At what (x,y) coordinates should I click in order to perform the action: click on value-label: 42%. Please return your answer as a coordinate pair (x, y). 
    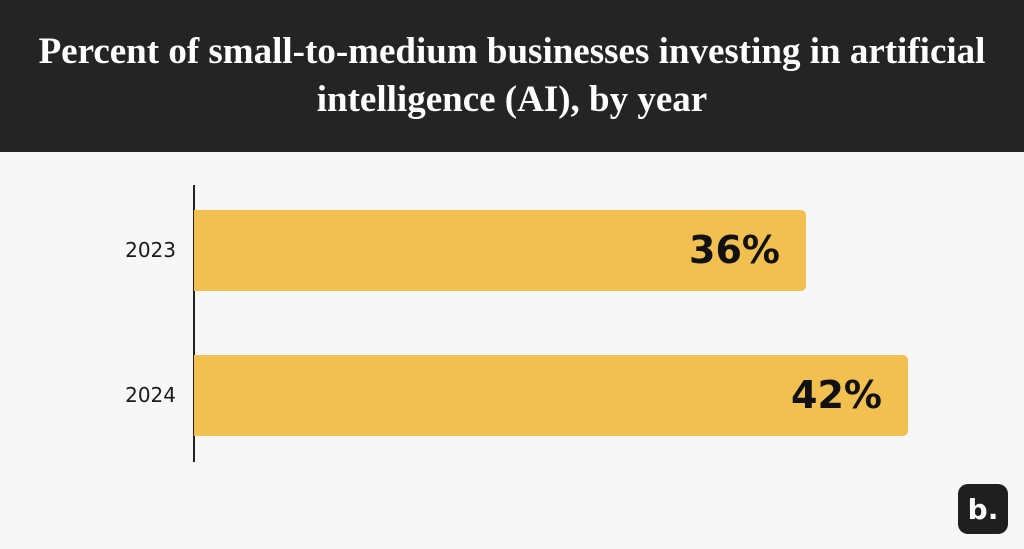
    Looking at the image, I should click on (836, 395).